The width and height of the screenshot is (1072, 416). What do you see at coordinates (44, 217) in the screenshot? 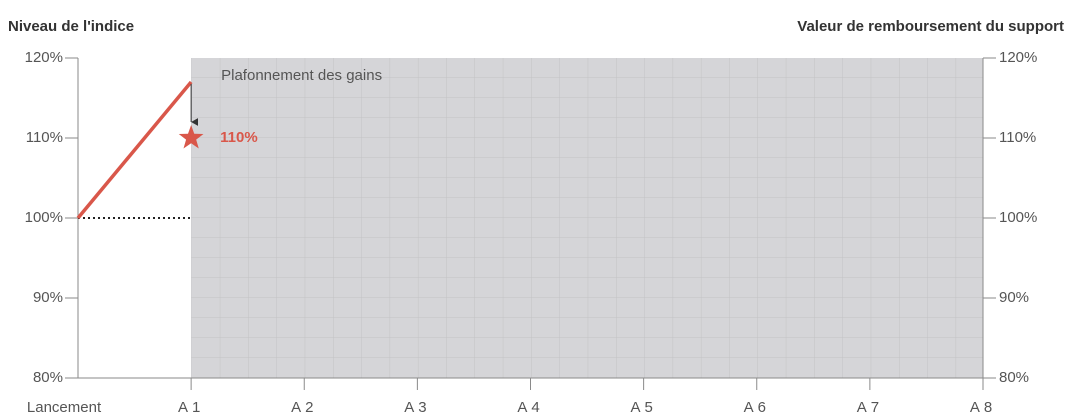
I see `y-tick-label: 100%` at bounding box center [44, 217].